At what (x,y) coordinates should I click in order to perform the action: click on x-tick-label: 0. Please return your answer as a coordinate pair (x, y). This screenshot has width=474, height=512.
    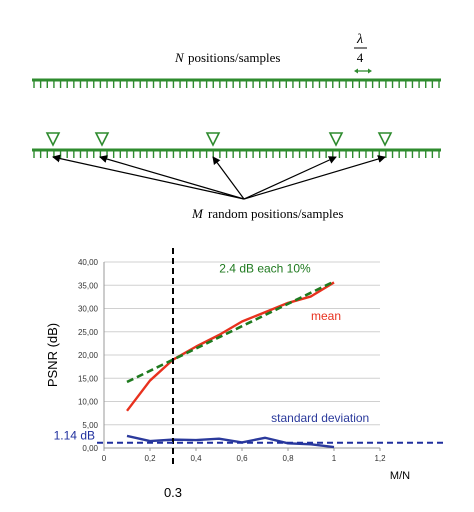
    Looking at the image, I should click on (104, 458).